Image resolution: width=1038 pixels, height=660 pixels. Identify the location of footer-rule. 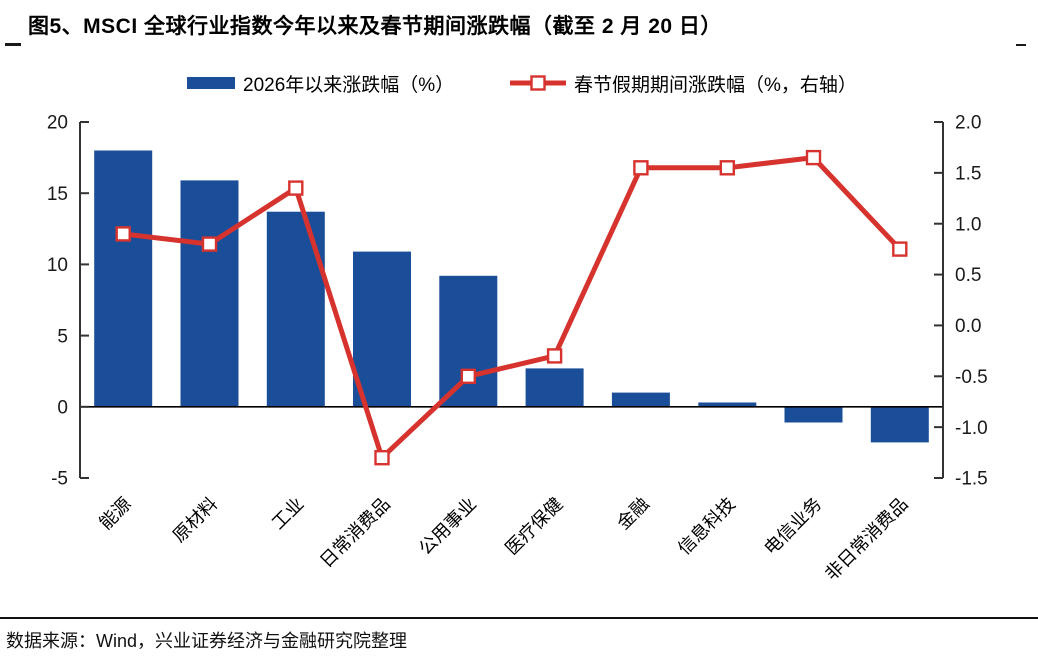
(519, 618).